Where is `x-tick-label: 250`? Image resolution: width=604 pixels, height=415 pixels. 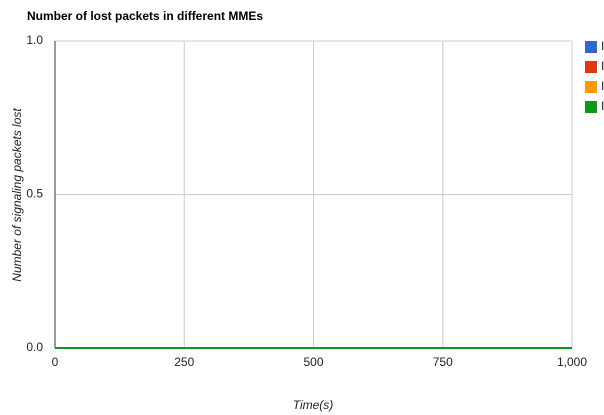 x-tick-label: 250 is located at coordinates (184, 362).